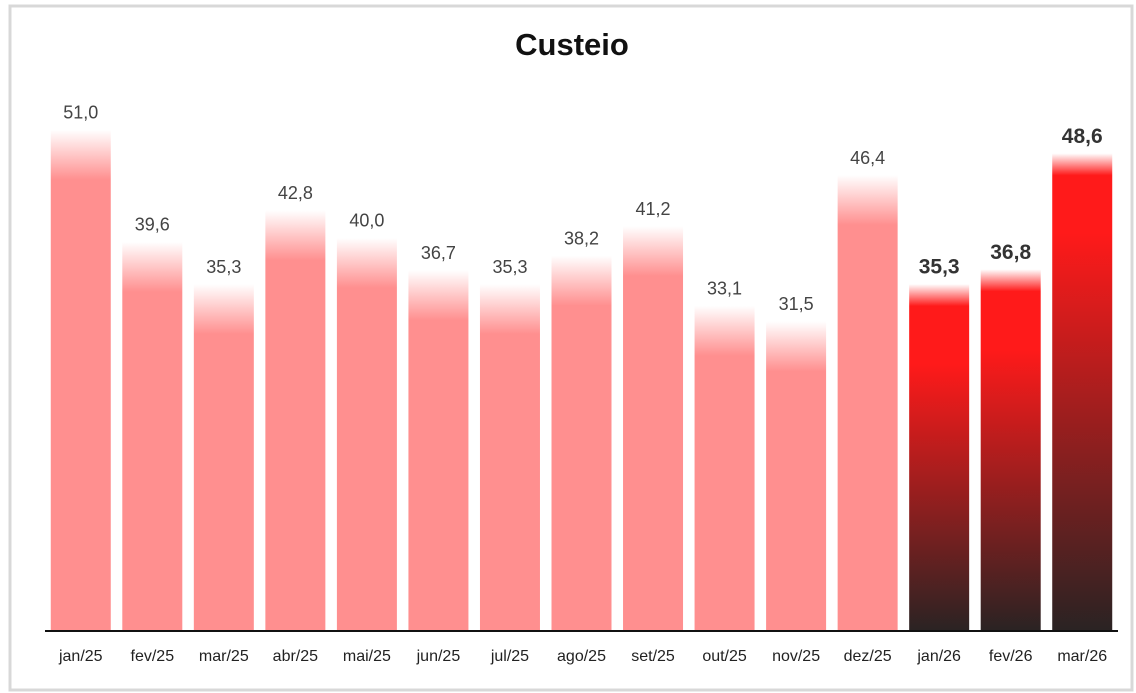 Image resolution: width=1136 pixels, height=693 pixels. What do you see at coordinates (367, 656) in the screenshot?
I see `x-tick-label: mai/25` at bounding box center [367, 656].